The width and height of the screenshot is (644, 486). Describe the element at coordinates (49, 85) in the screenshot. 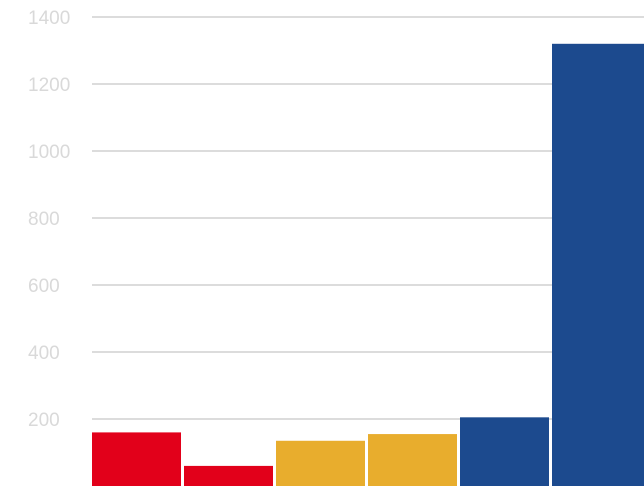

I see `y-tick-label: 1200` at that location.